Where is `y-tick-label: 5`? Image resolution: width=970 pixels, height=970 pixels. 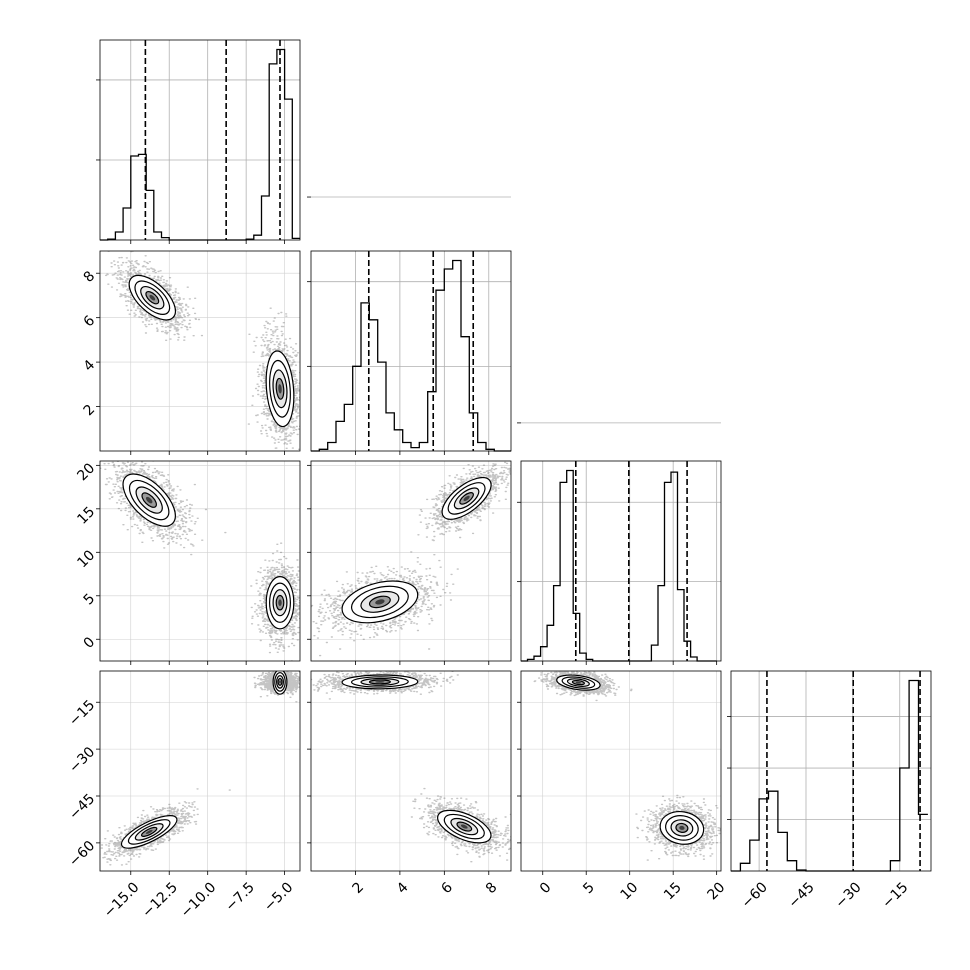
y-tick-label: 5 is located at coordinates (90, 600).